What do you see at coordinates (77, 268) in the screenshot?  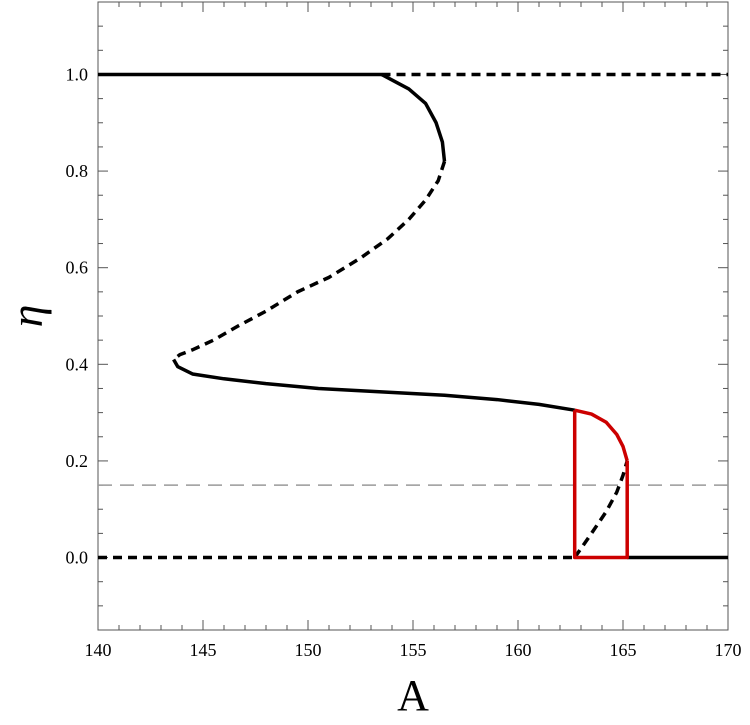 I see `y-tick-label: 0.6` at bounding box center [77, 268].